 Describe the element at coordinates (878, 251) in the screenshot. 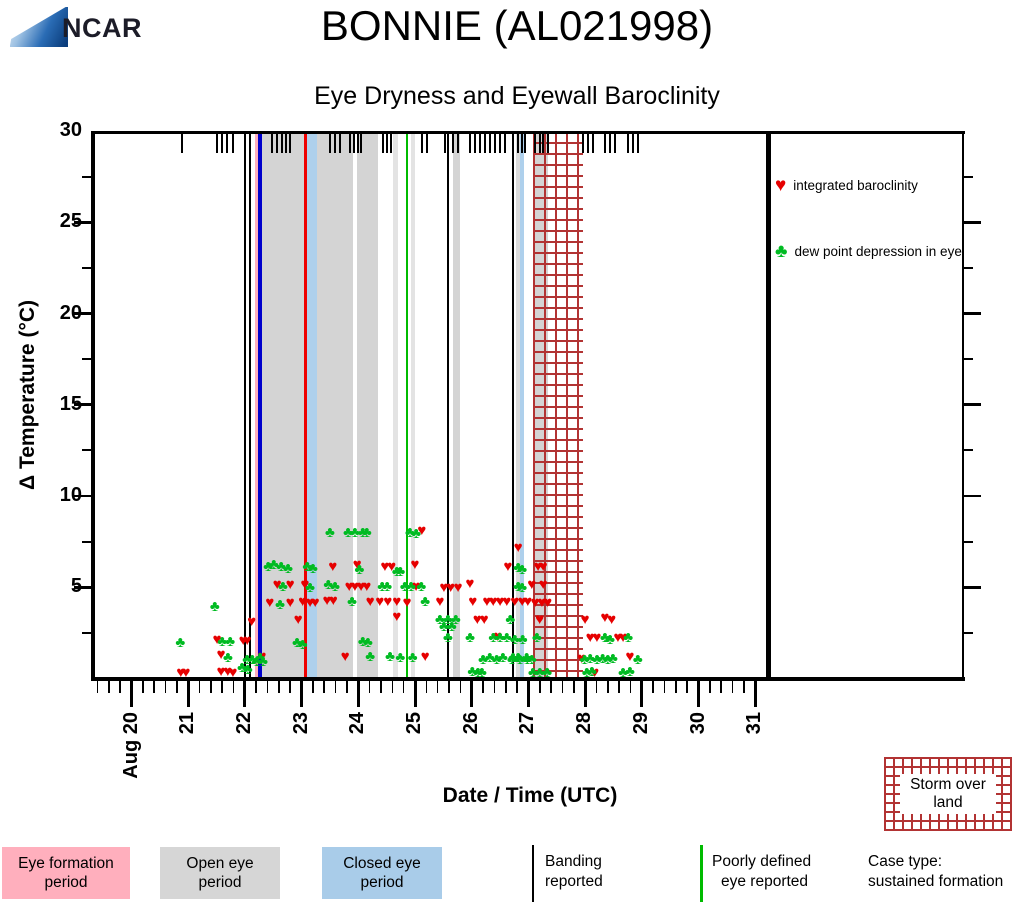

I see `legend-label-dewpoint: dew point depression in eye` at that location.